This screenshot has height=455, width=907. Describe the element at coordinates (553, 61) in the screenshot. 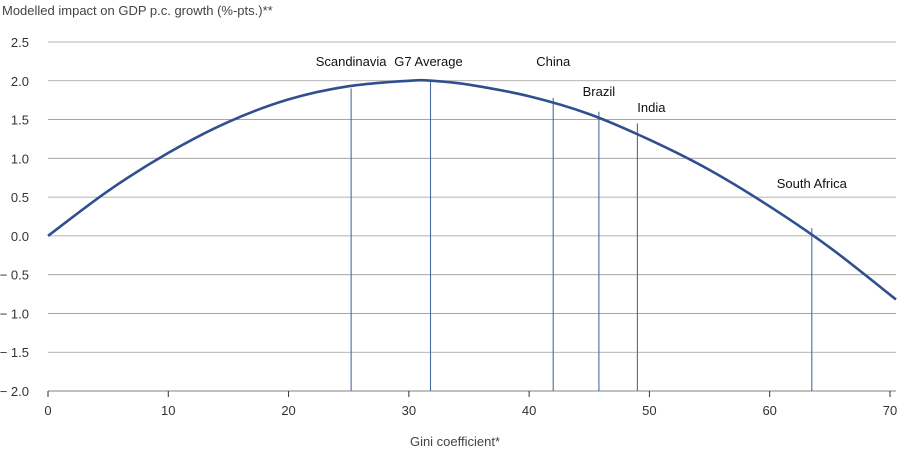

I see `annotation-label: China` at that location.